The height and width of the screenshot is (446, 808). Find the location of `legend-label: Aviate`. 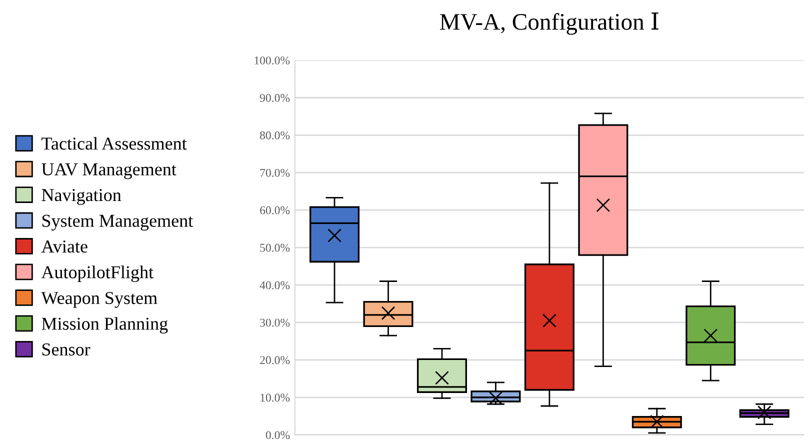

legend-label: Aviate is located at coordinates (64, 246).